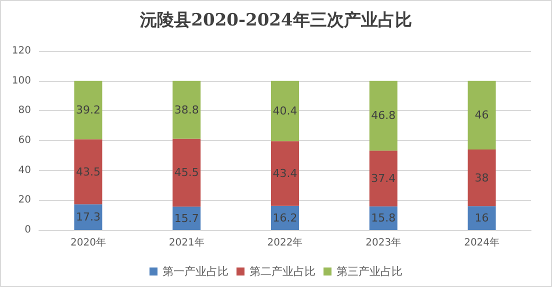  I want to click on legend-label: 第二产业占比, so click(283, 271).